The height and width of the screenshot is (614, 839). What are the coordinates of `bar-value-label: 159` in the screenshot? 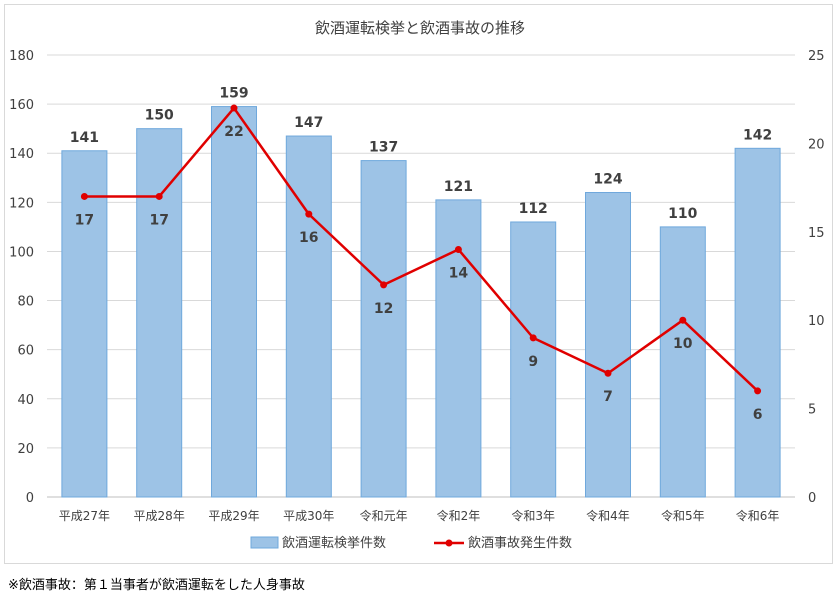 It's located at (233, 94).